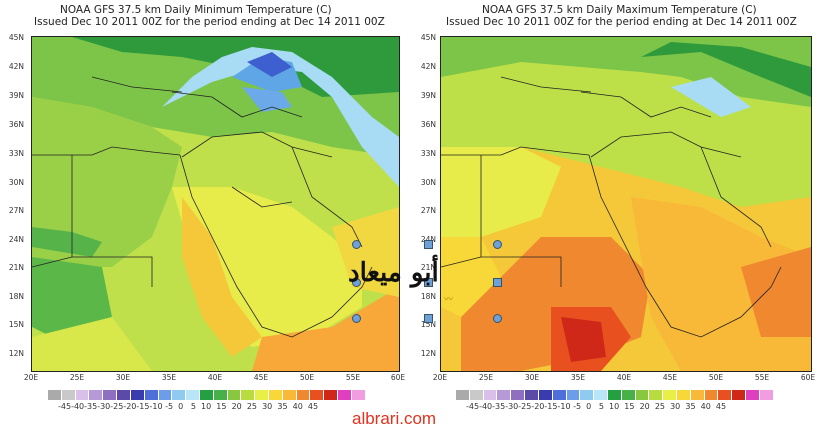  Describe the element at coordinates (449, 300) in the screenshot. I see `watermark-underline-icon: 〰` at that location.